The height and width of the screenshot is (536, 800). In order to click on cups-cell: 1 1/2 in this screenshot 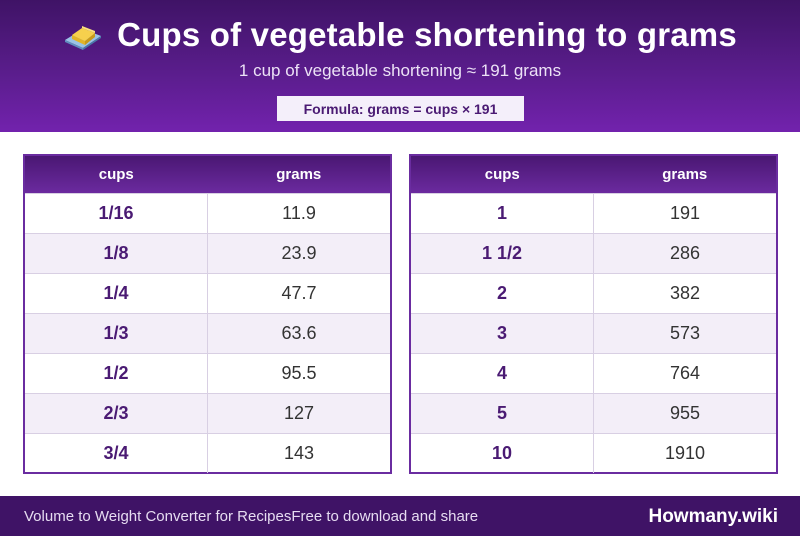, I will do `click(502, 253)`.